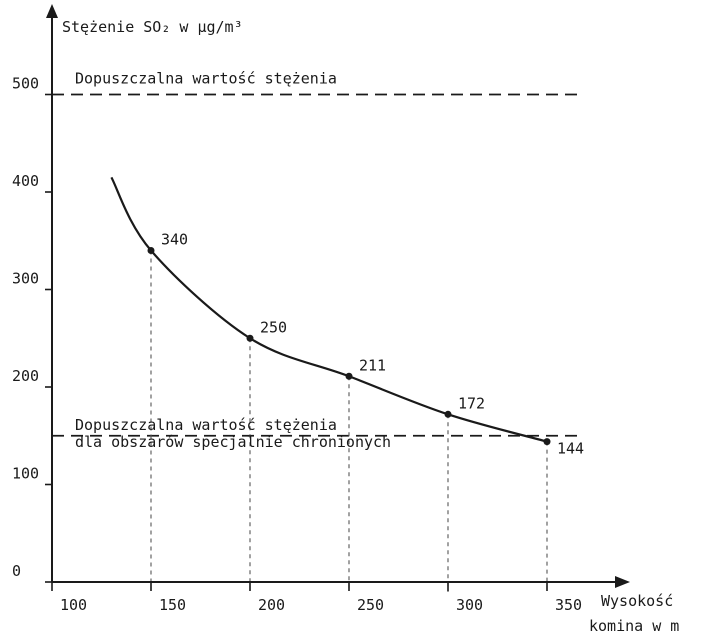 This screenshot has height=635, width=703. What do you see at coordinates (637, 601) in the screenshot?
I see `x-axis-title-line1: Wysokość` at bounding box center [637, 601].